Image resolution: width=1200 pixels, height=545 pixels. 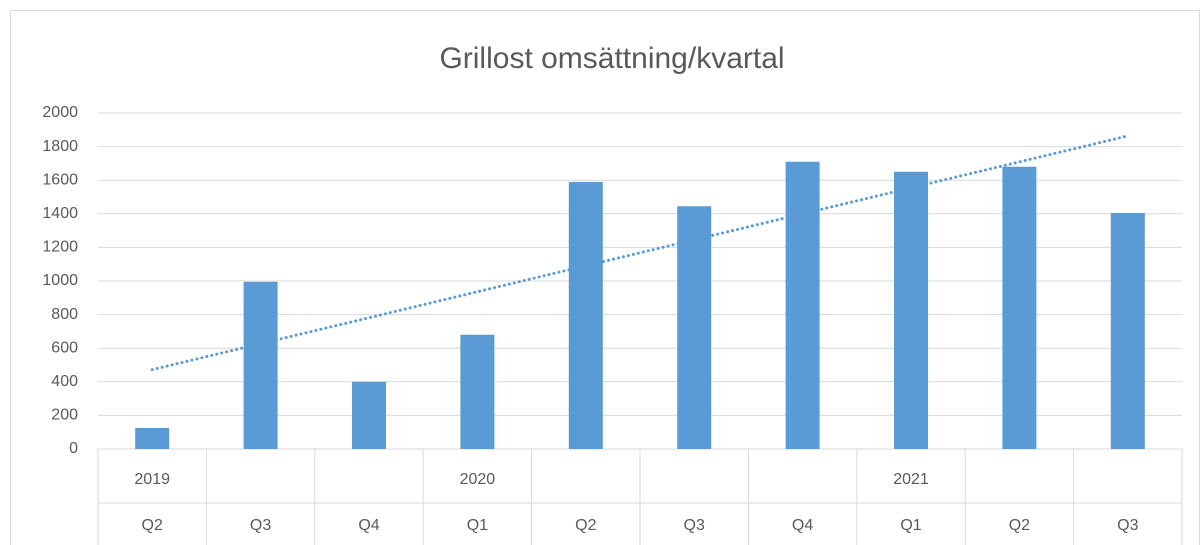 What do you see at coordinates (611, 58) in the screenshot?
I see `chart-title: Grillost omsättning/kvartal` at bounding box center [611, 58].